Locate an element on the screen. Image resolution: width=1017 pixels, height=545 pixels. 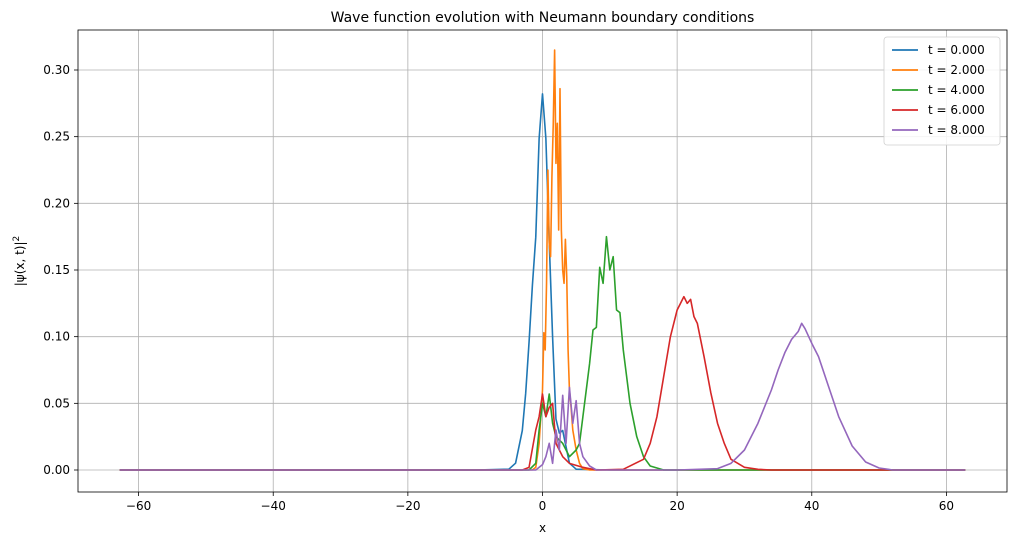
x-tick-label: −20 is located at coordinates (407, 506).